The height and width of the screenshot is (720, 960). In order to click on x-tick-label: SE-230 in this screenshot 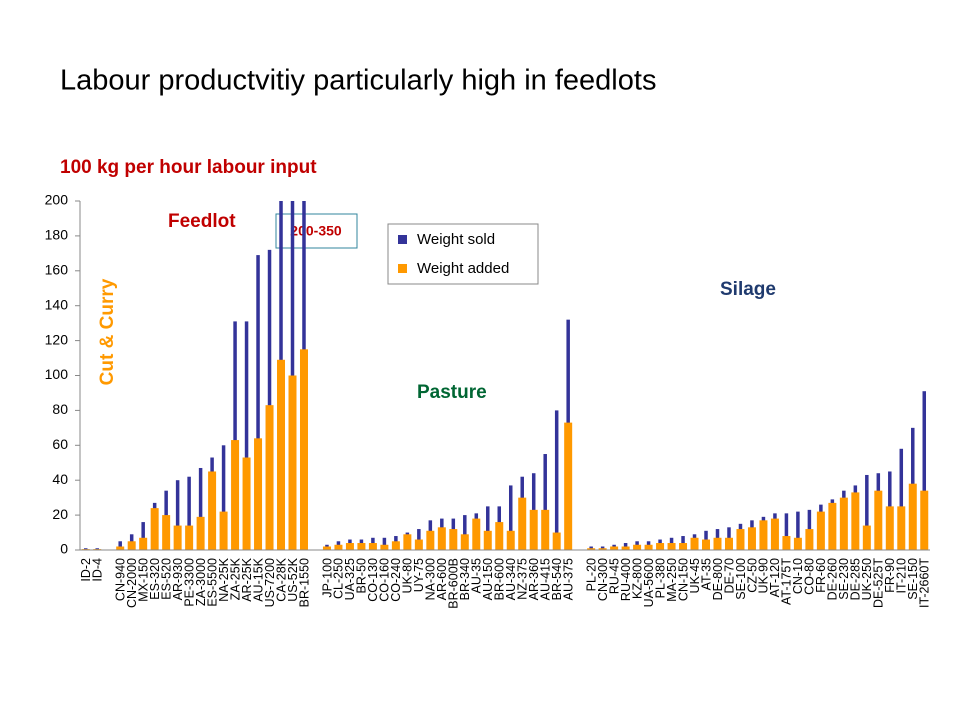, I will do `click(844, 579)`.